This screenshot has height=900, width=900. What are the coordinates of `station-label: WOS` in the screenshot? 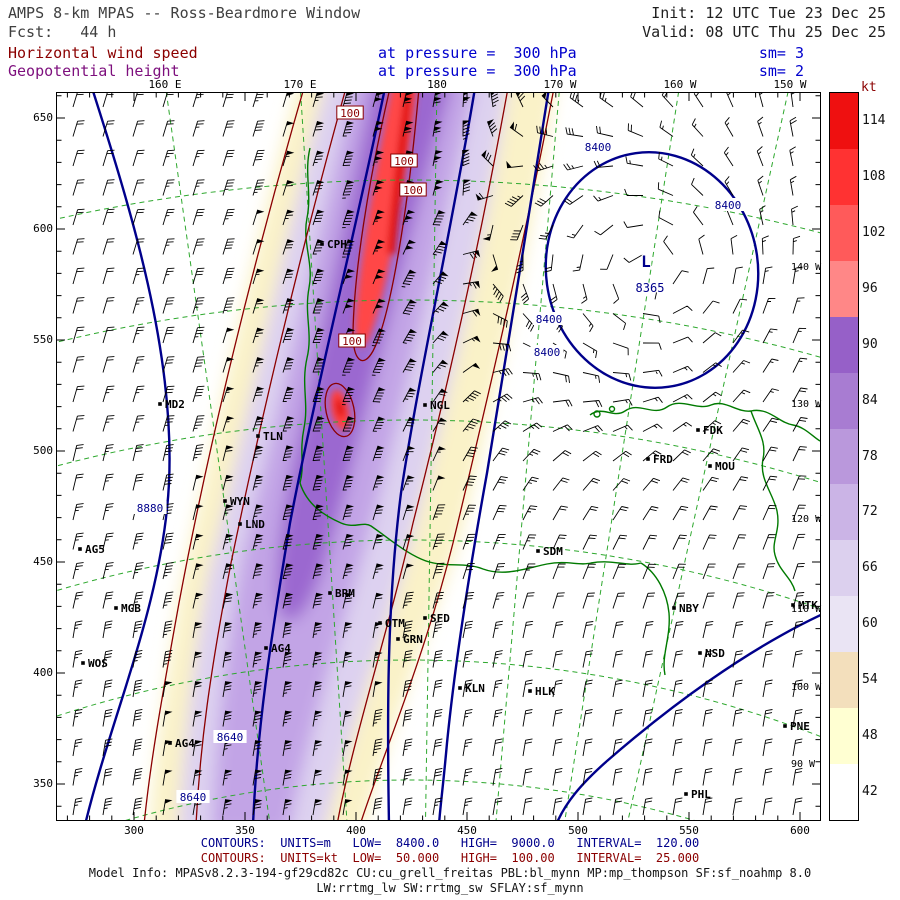 It's located at (98, 663).